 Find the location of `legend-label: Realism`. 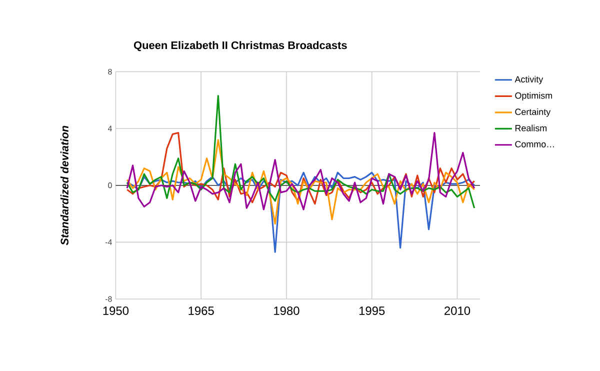

legend-label: Realism is located at coordinates (531, 128).